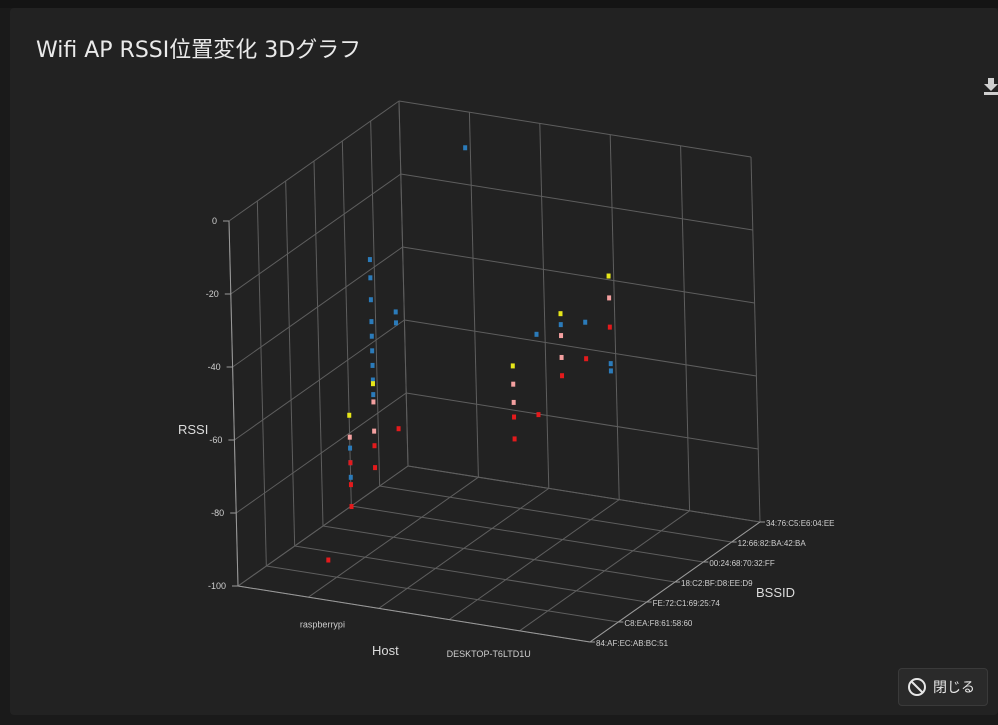 This screenshot has height=725, width=998. I want to click on z-tick-label: -80, so click(217, 513).